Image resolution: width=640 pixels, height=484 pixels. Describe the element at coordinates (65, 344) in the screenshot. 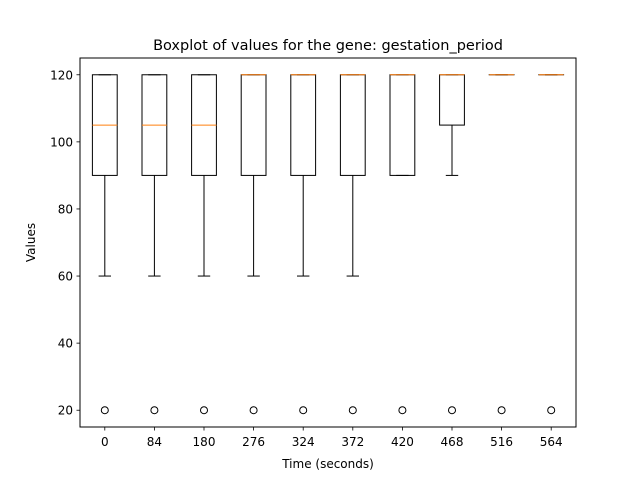

I see `y-tick-label: 40` at that location.